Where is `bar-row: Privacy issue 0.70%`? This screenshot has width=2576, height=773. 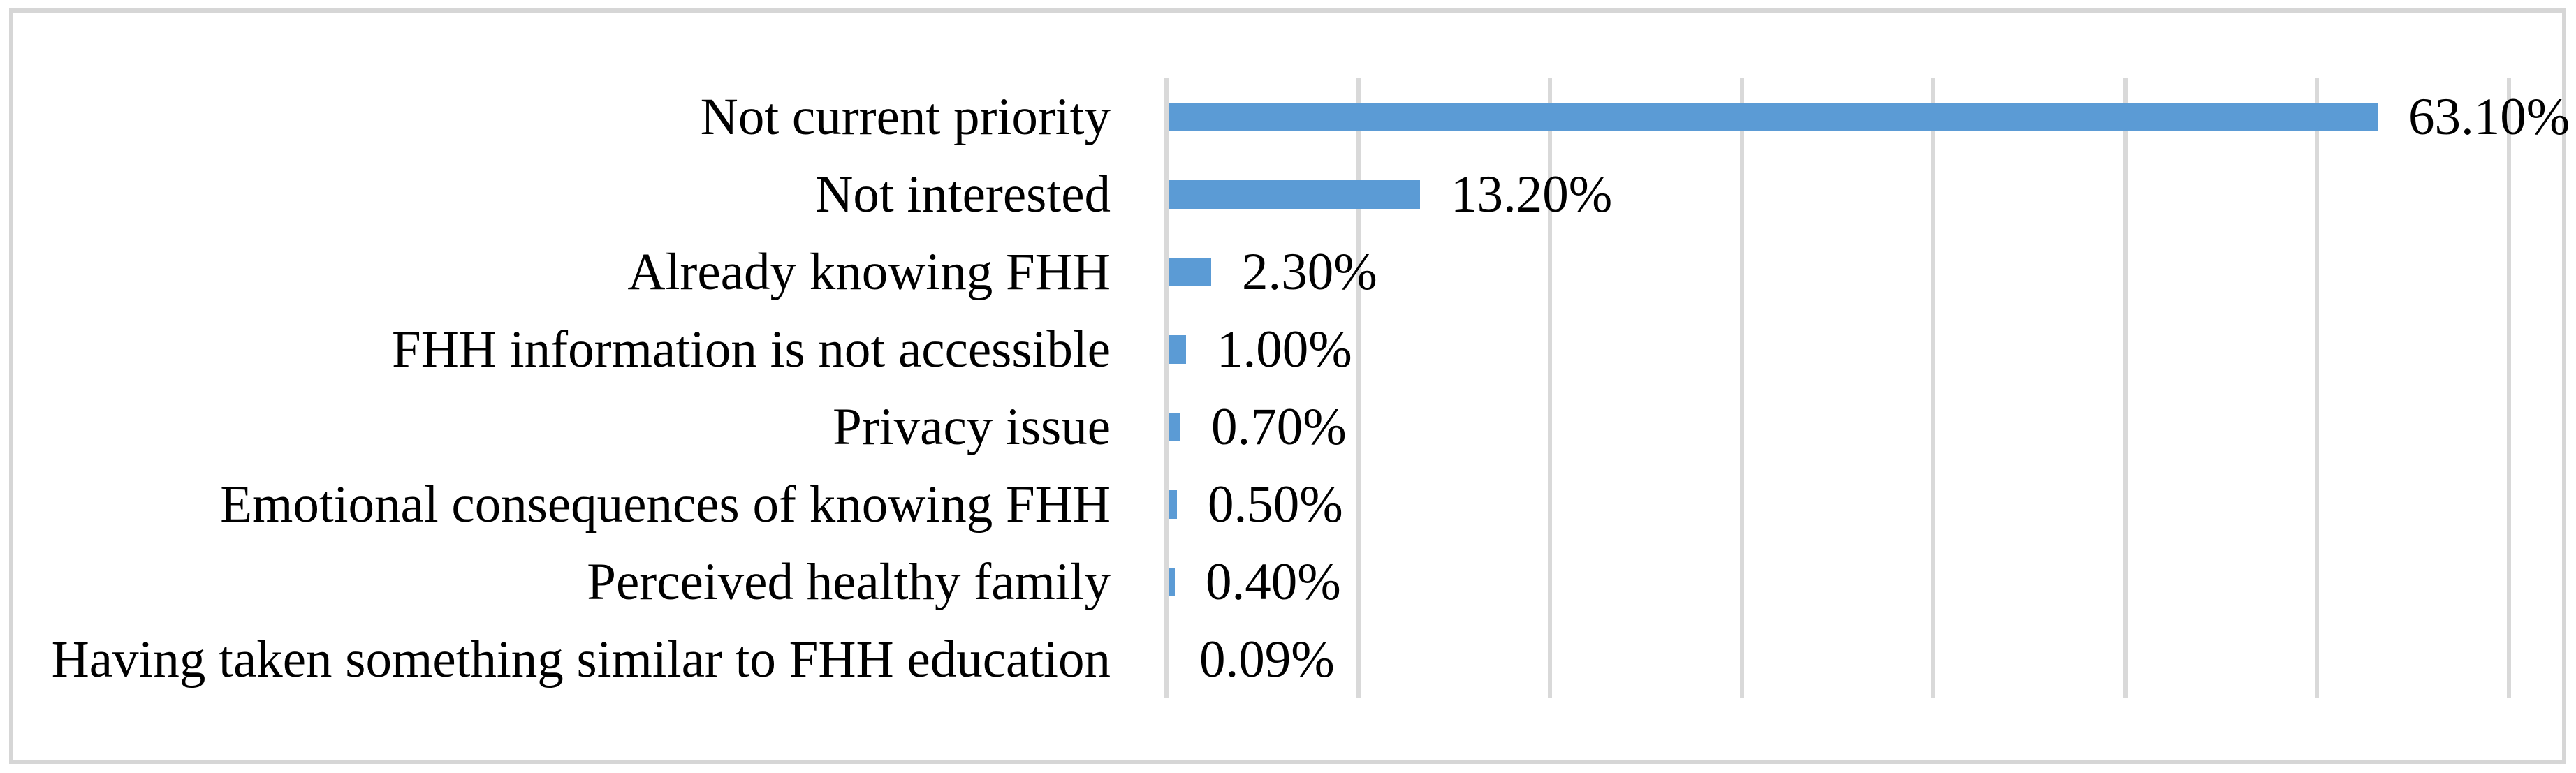
bar-row: Privacy issue 0.70% is located at coordinates (1288, 427).